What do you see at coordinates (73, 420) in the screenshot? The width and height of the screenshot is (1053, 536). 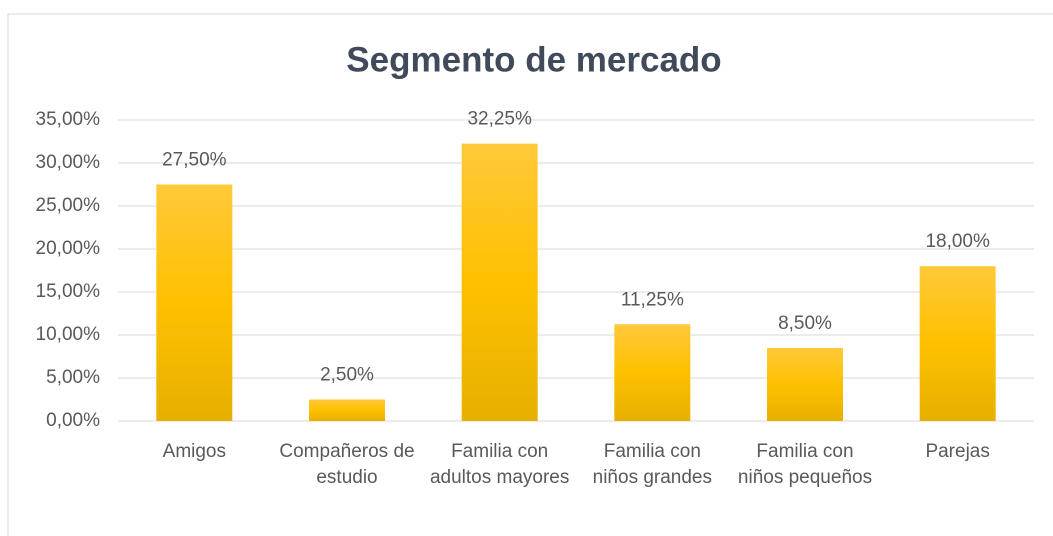 I see `y-tick-label: 0,00%` at bounding box center [73, 420].